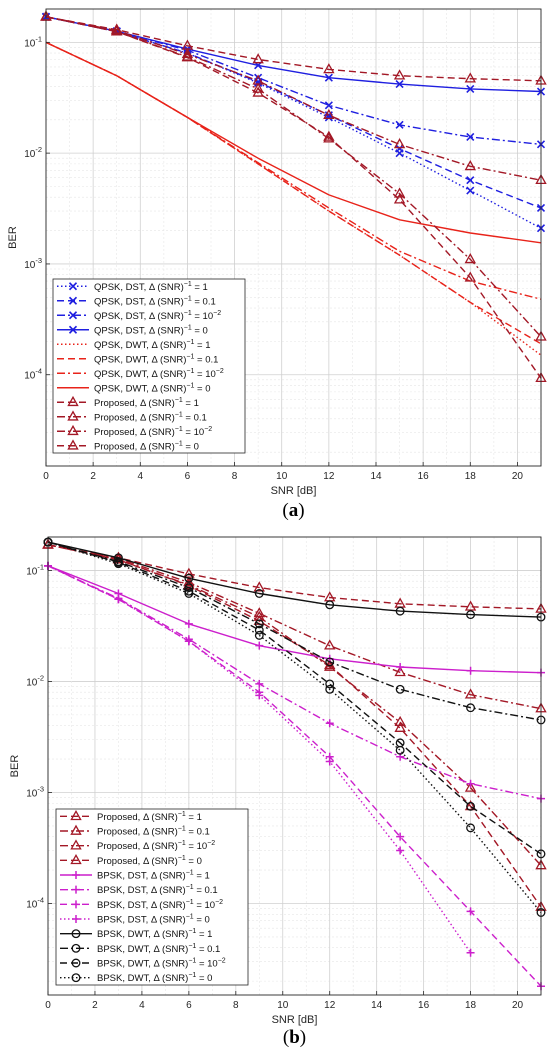  Describe the element at coordinates (157, 890) in the screenshot. I see `legend-entry-6: BPSK, DST, Δ (SNR)−1 = 0.1` at that location.